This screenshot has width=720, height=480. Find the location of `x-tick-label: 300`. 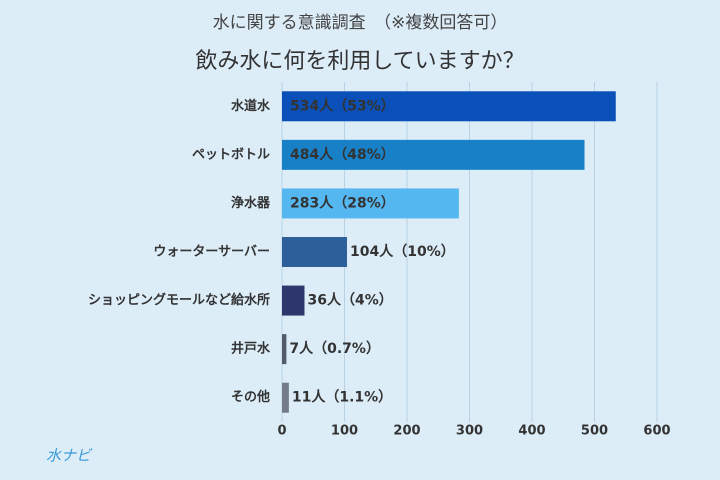

x-tick-label: 300 is located at coordinates (469, 431).